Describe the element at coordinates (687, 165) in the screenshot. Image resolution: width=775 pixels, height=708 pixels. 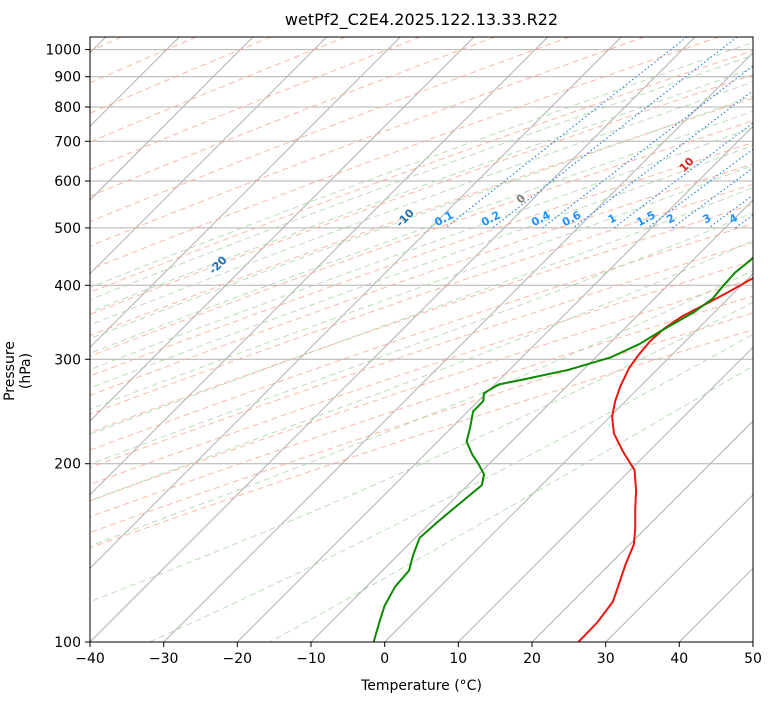
I see `dry-adiabat-label: 10` at that location.